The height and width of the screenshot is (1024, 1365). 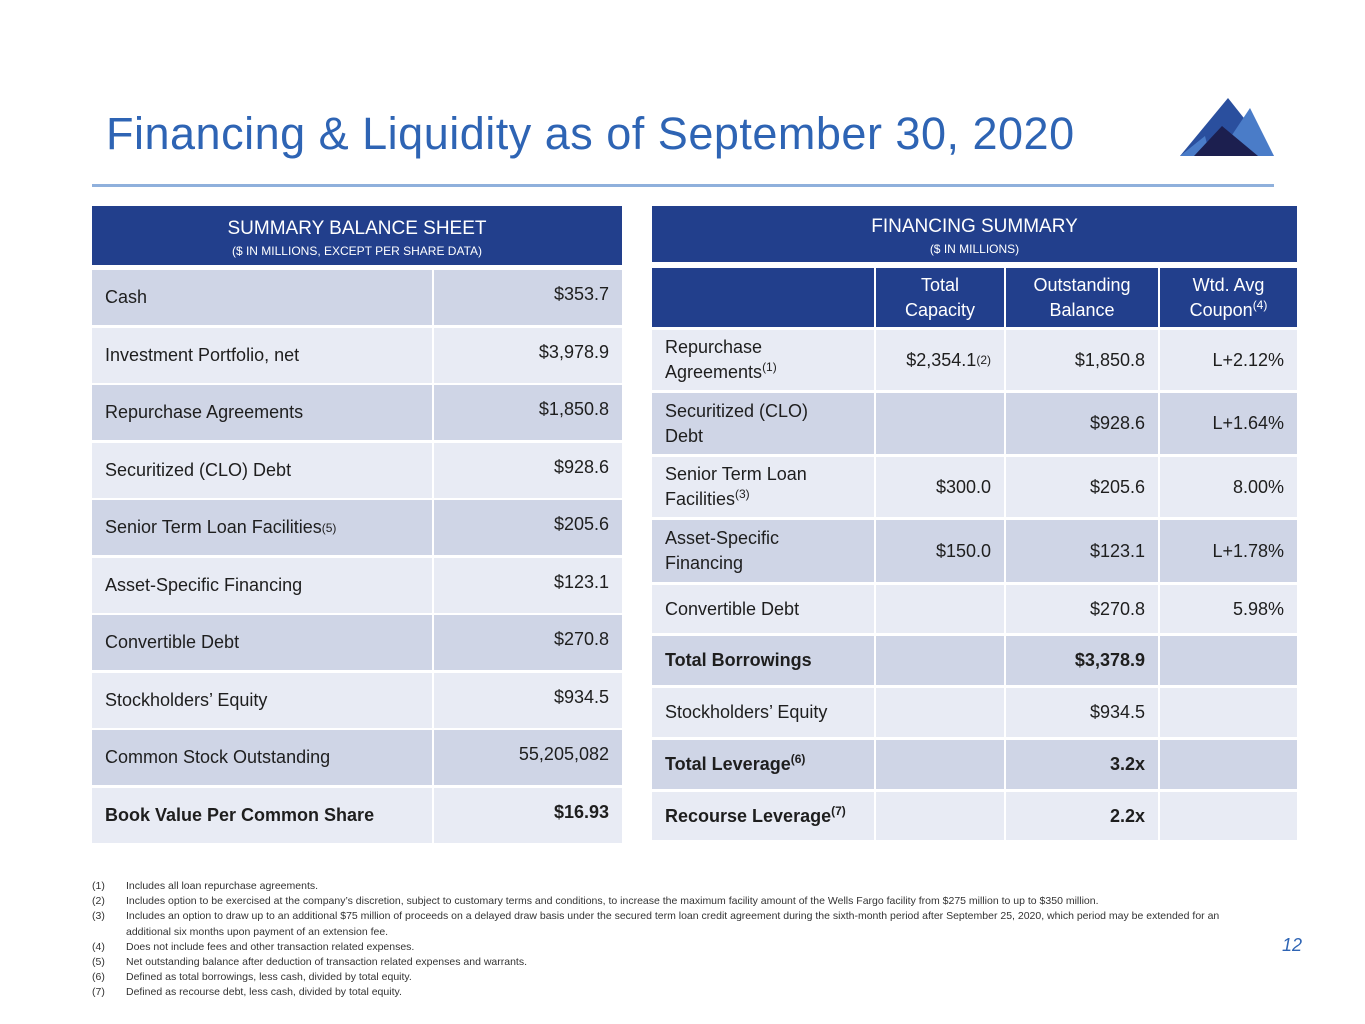 I want to click on financing-row-label: Stockholders’ Equity, so click(x=763, y=712).